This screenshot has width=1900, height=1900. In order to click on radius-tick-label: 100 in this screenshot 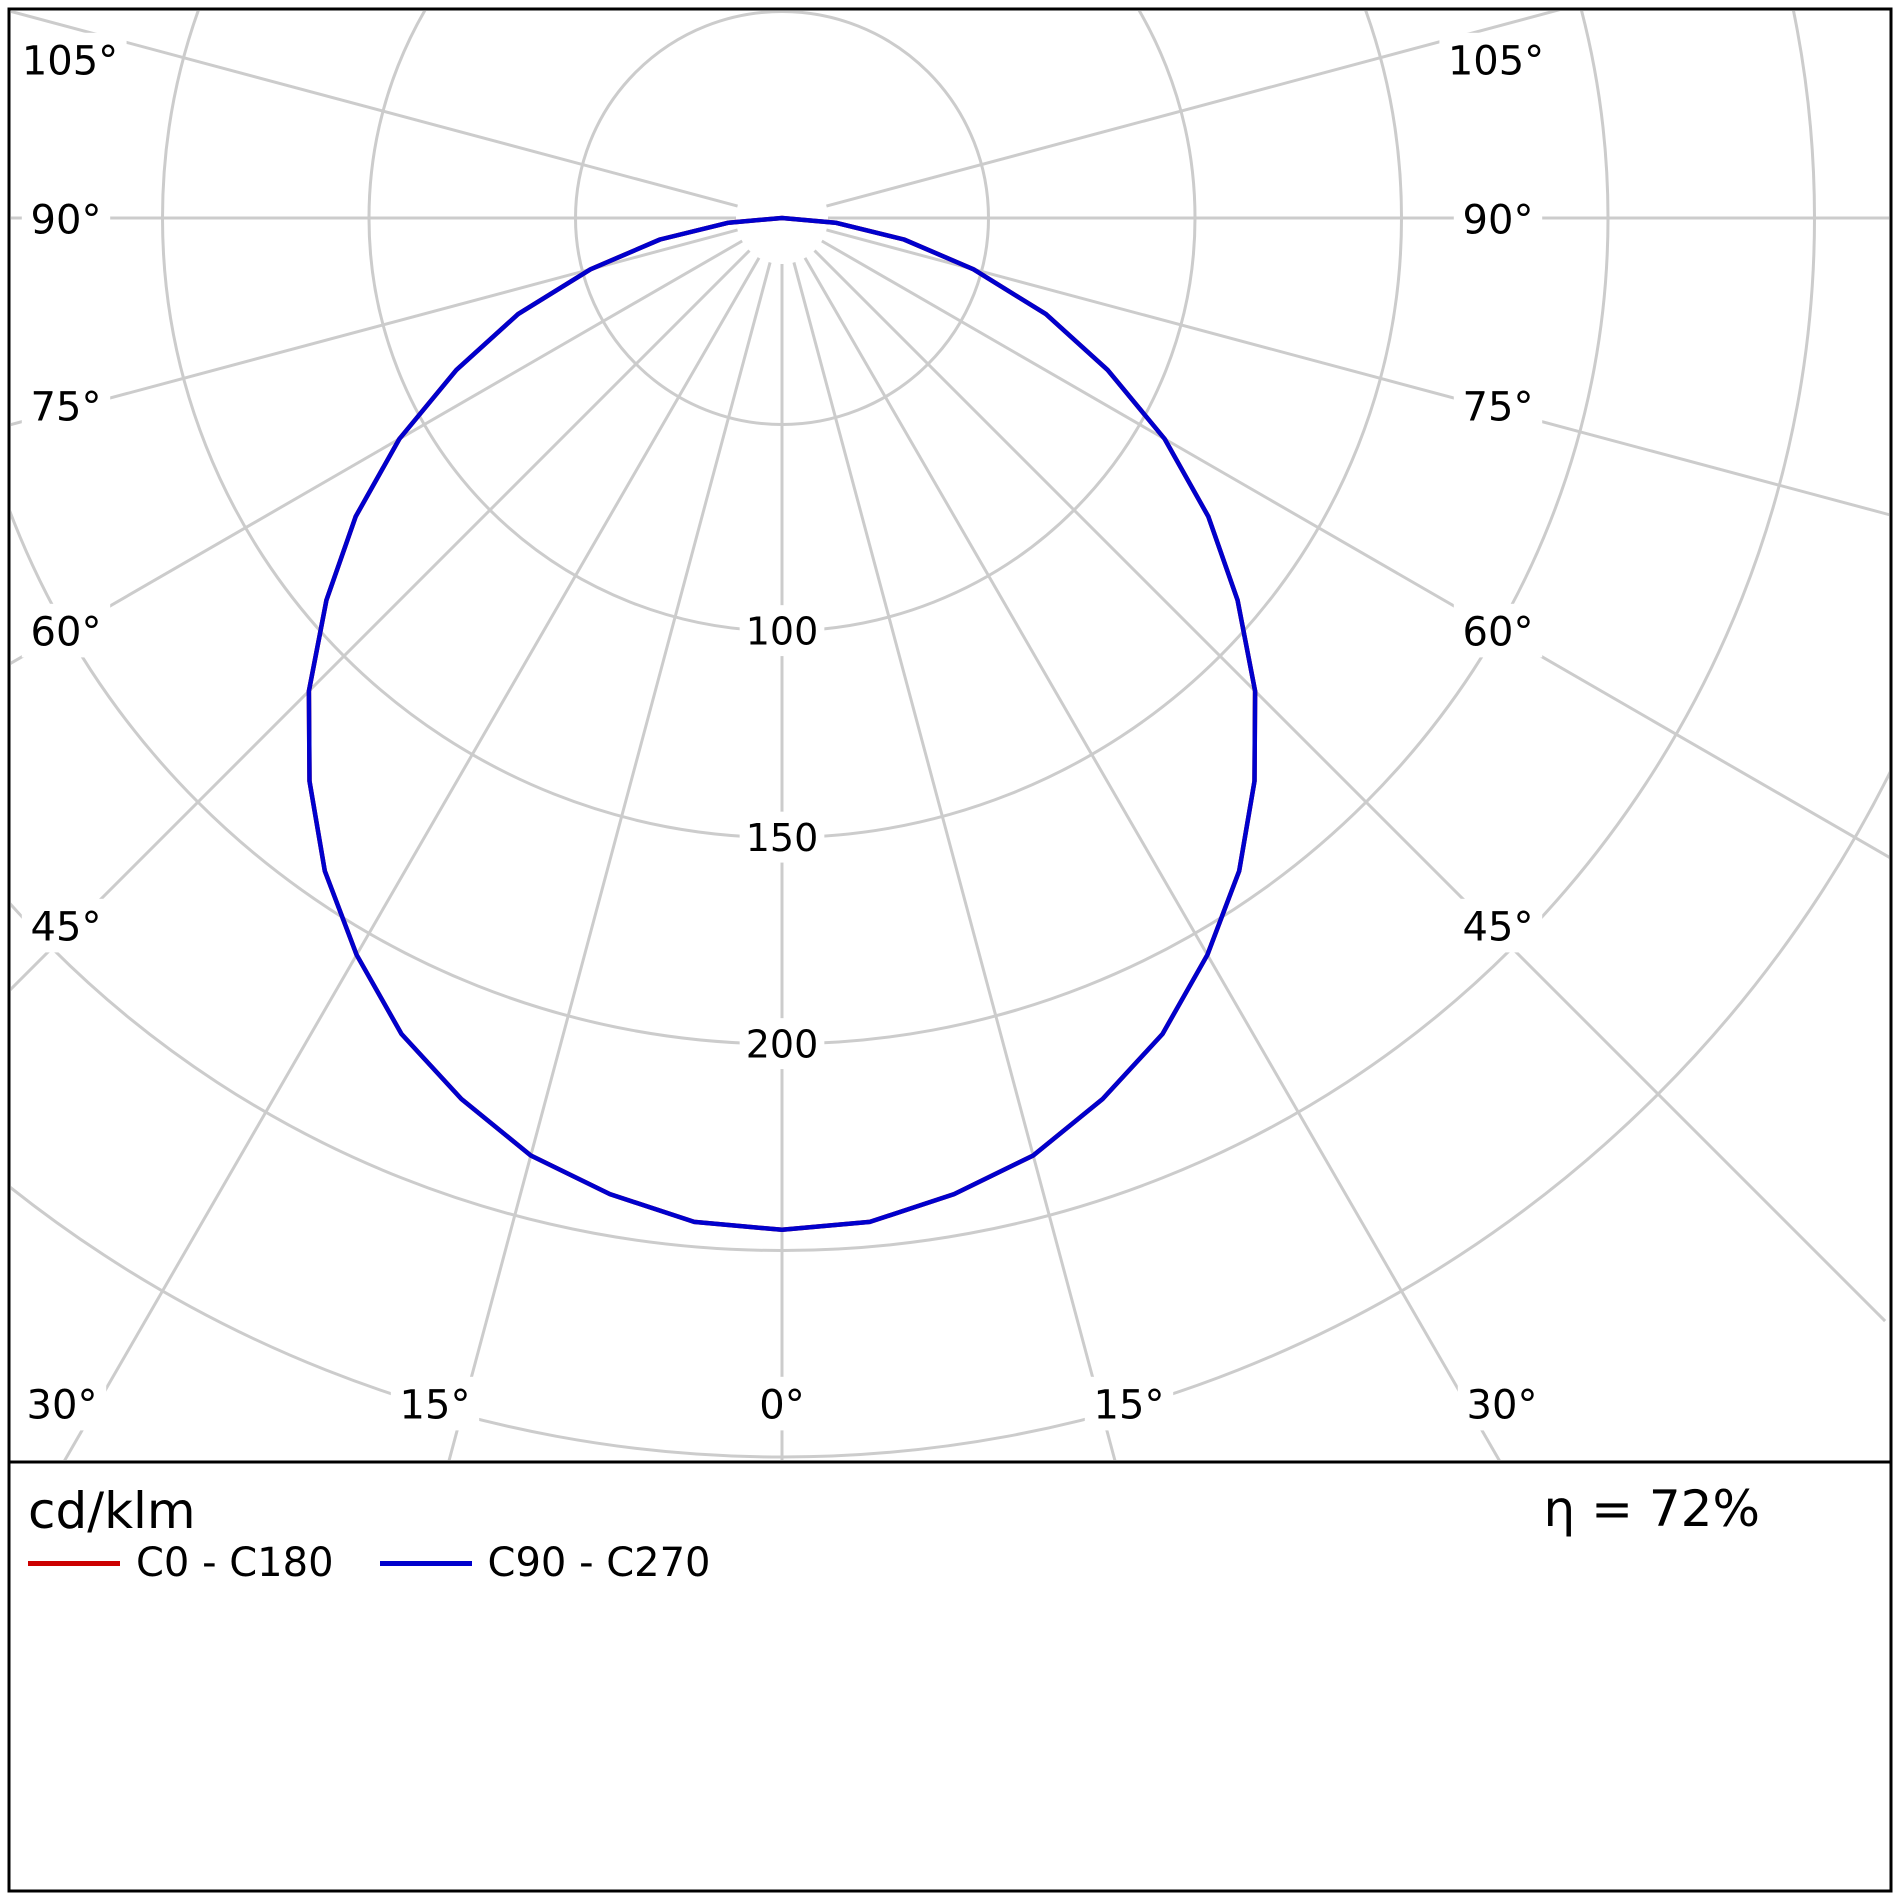, I will do `click(782, 632)`.